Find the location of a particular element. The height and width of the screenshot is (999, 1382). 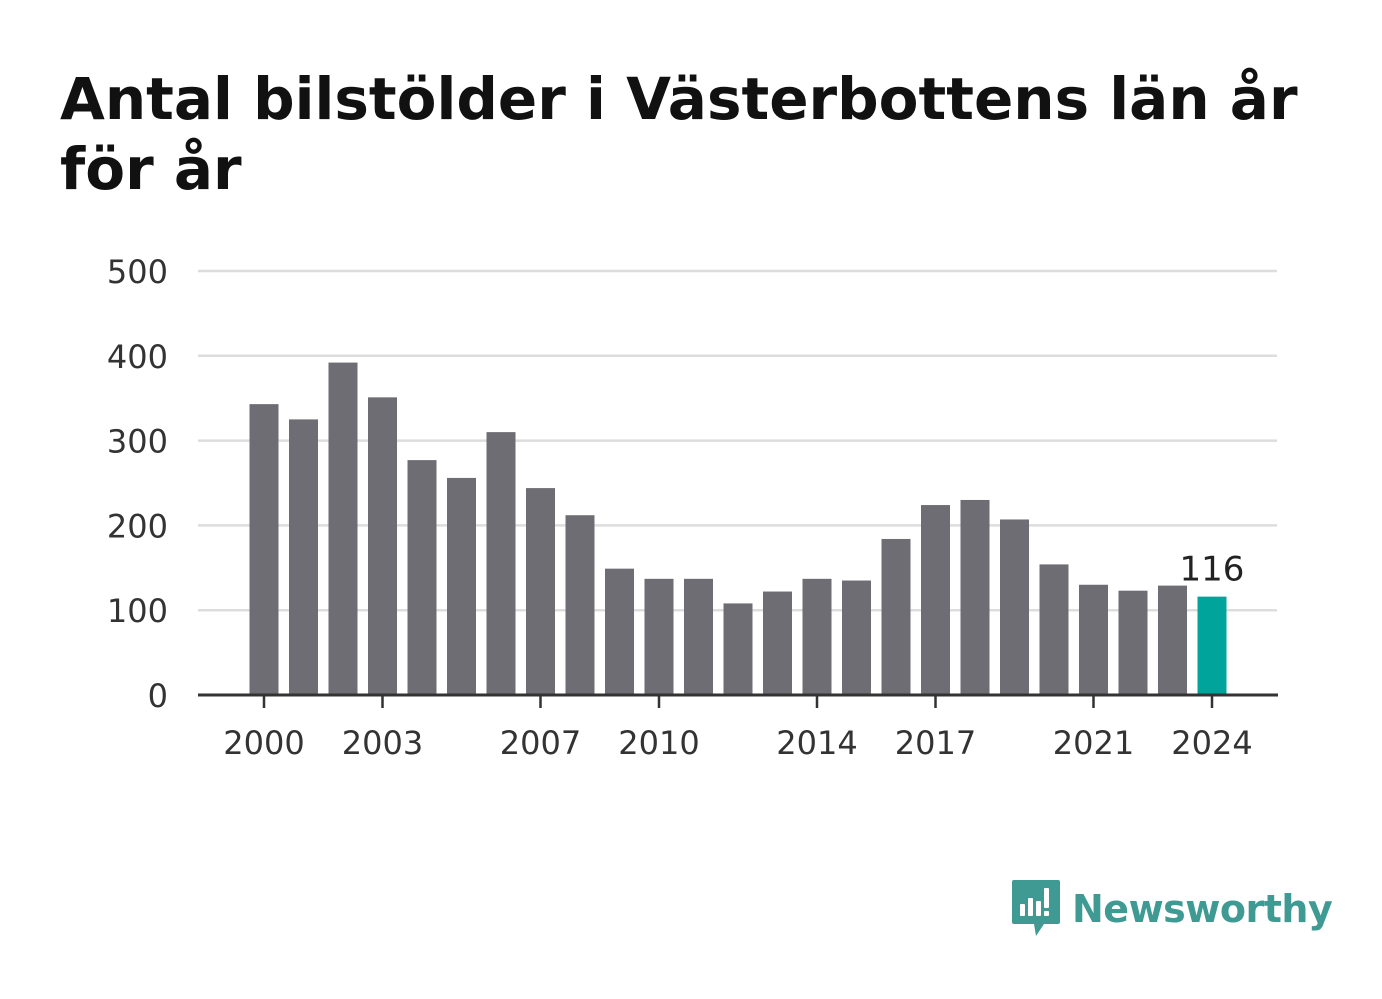

y-tick-label-300: 300 is located at coordinates (137, 442).